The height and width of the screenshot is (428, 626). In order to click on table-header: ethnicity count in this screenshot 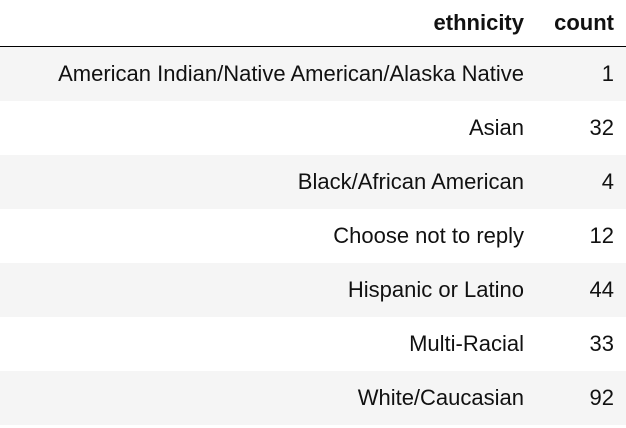, I will do `click(313, 23)`.